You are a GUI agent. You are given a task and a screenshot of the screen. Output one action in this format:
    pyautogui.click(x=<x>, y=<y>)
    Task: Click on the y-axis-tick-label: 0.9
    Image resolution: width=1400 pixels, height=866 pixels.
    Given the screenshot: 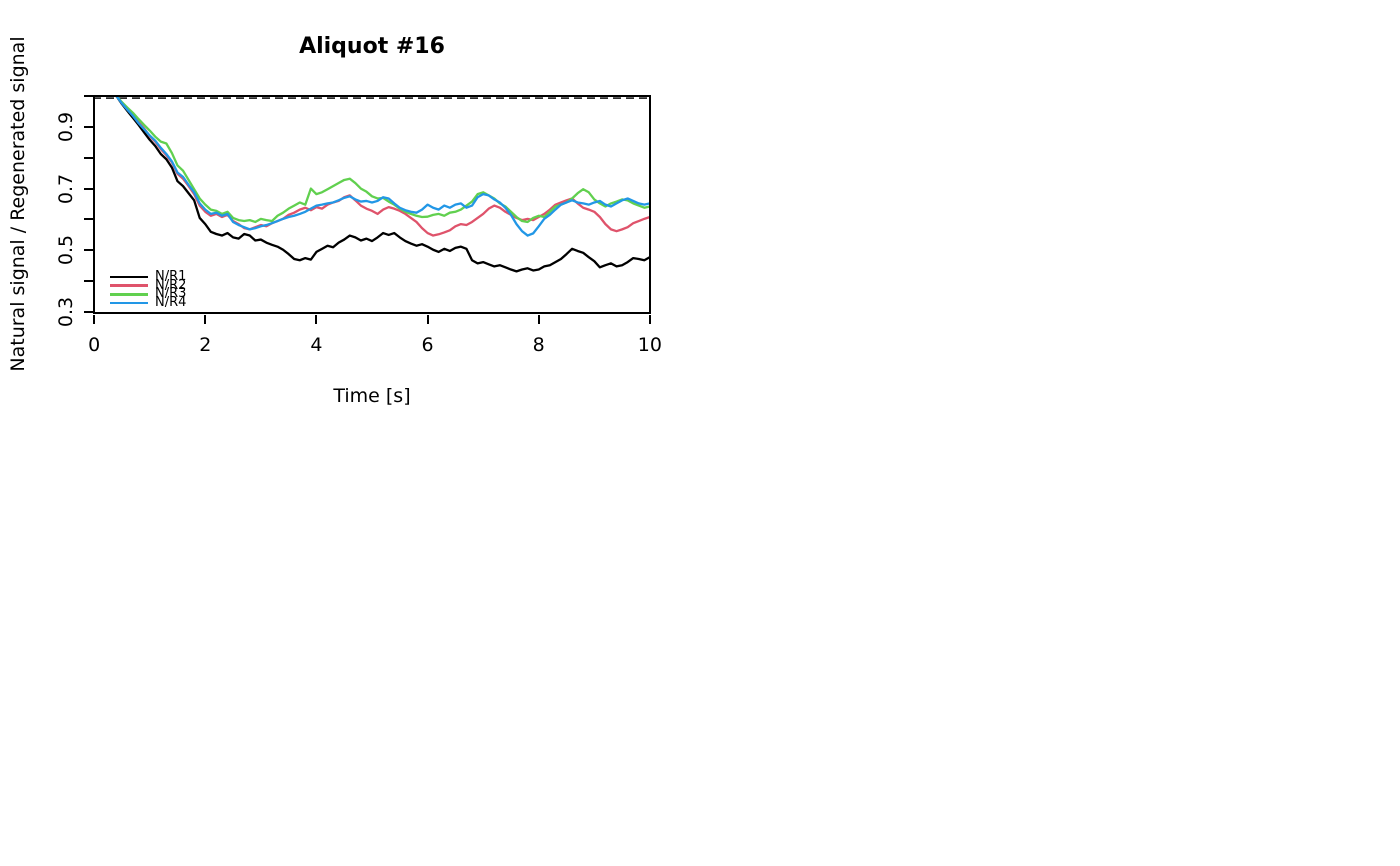 What is the action you would take?
    pyautogui.click(x=66, y=126)
    